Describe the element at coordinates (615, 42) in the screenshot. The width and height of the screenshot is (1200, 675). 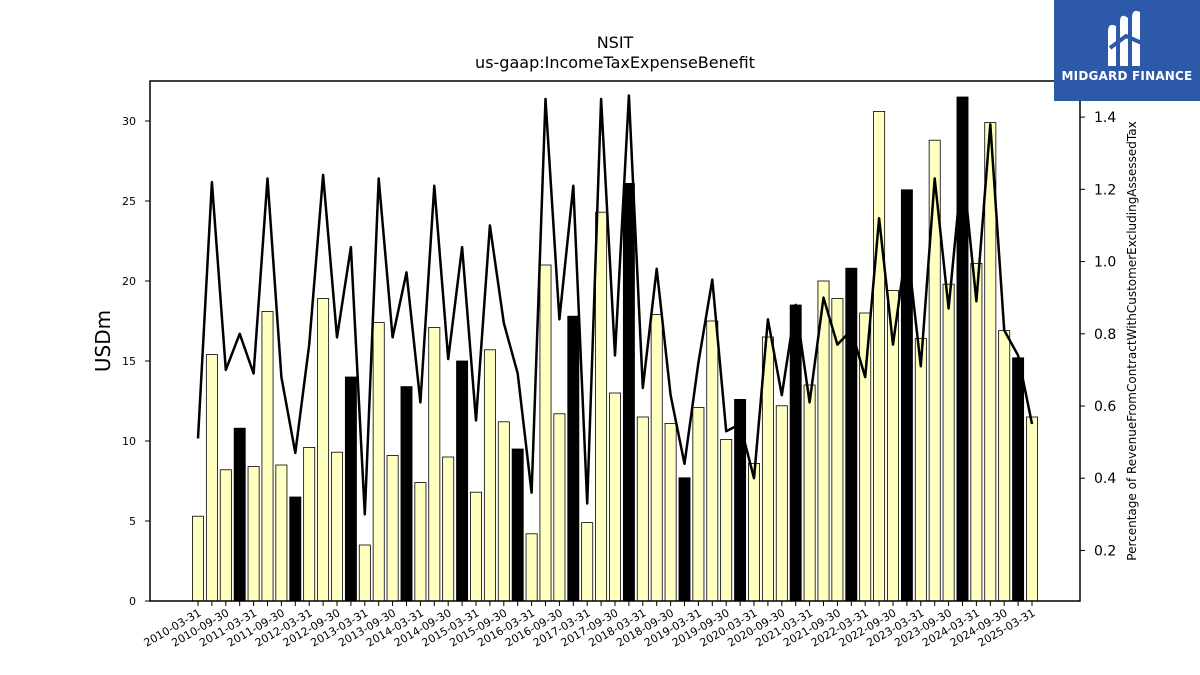
I see `chart-title: NSIT` at that location.